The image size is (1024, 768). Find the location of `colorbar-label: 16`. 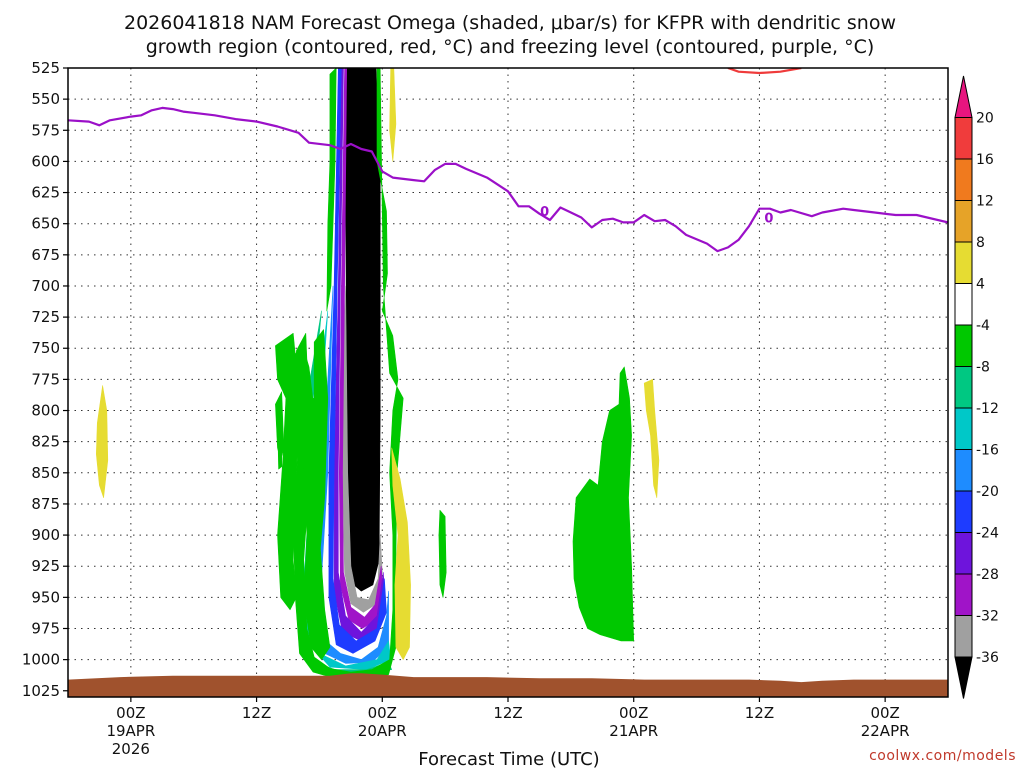

colorbar-label: 16 is located at coordinates (985, 160).